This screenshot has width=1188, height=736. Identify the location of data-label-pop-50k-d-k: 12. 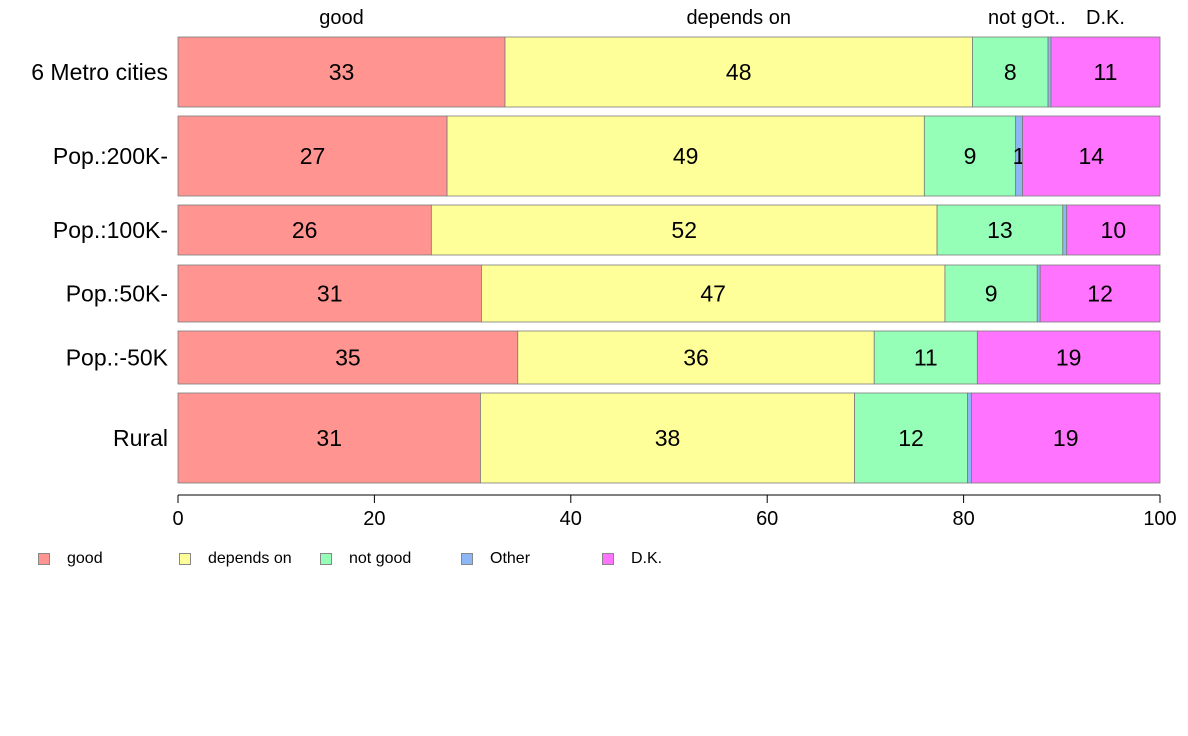
(1100, 294).